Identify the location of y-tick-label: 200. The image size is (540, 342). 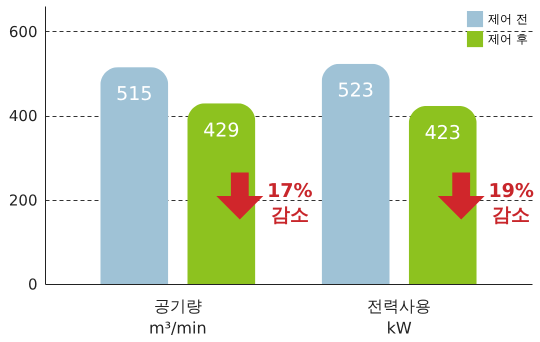
(23, 200).